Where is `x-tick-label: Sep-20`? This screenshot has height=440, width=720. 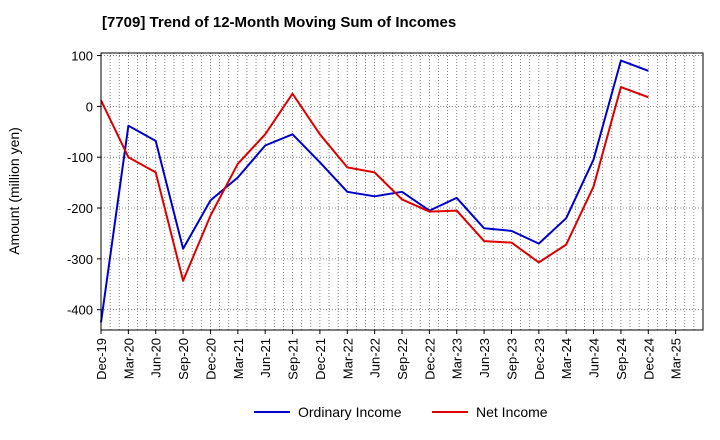 x-tick-label: Sep-20 is located at coordinates (183, 359).